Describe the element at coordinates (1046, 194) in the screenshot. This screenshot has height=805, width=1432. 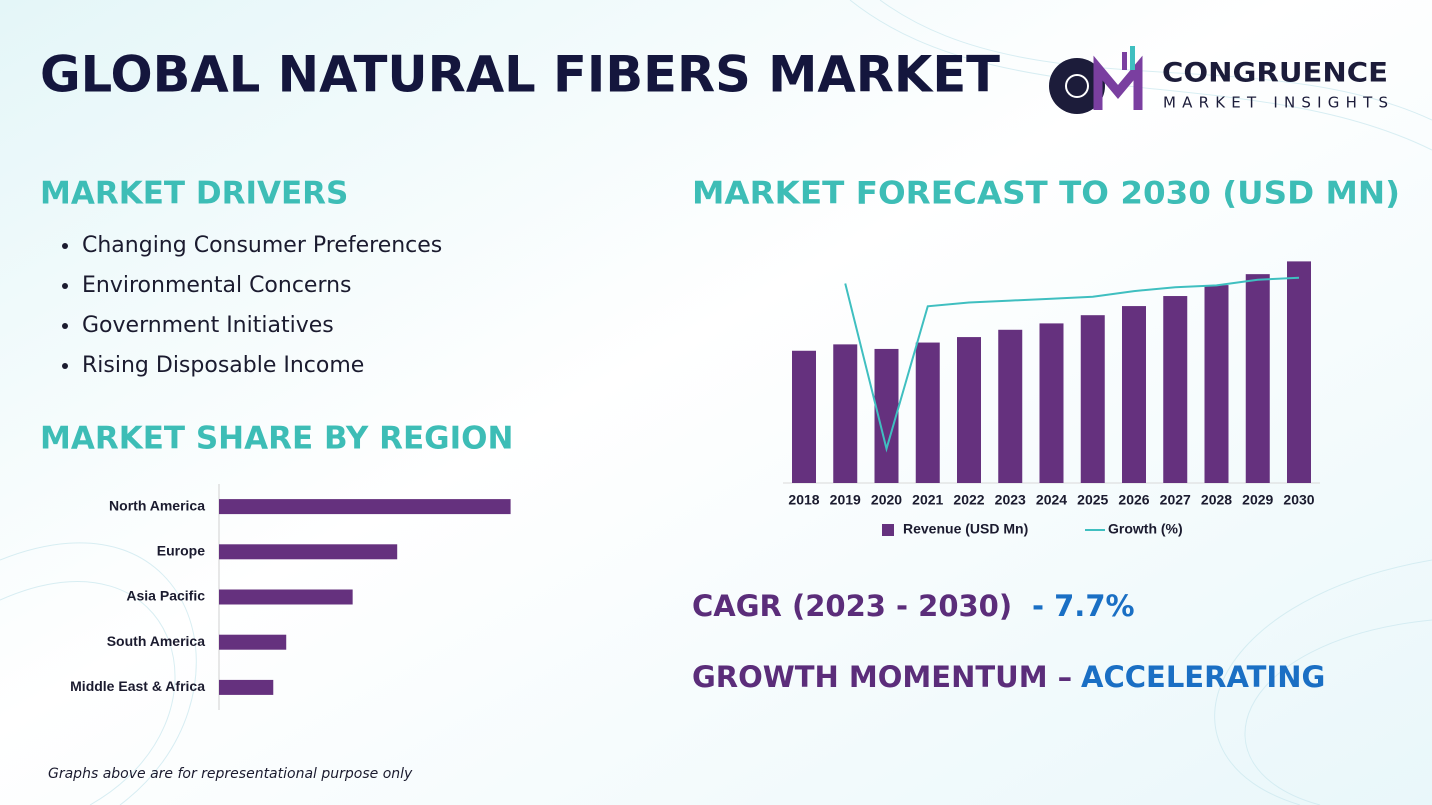
I see `section-heading: MARKET FORECAST TO 2030 (USD MN)` at that location.